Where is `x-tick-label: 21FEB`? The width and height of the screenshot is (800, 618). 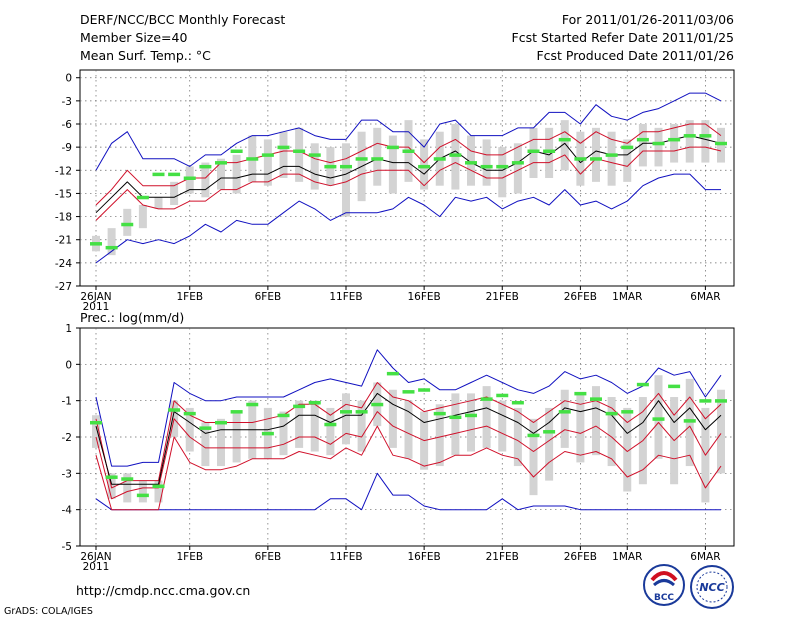 x-tick-label: 21FEB is located at coordinates (502, 557).